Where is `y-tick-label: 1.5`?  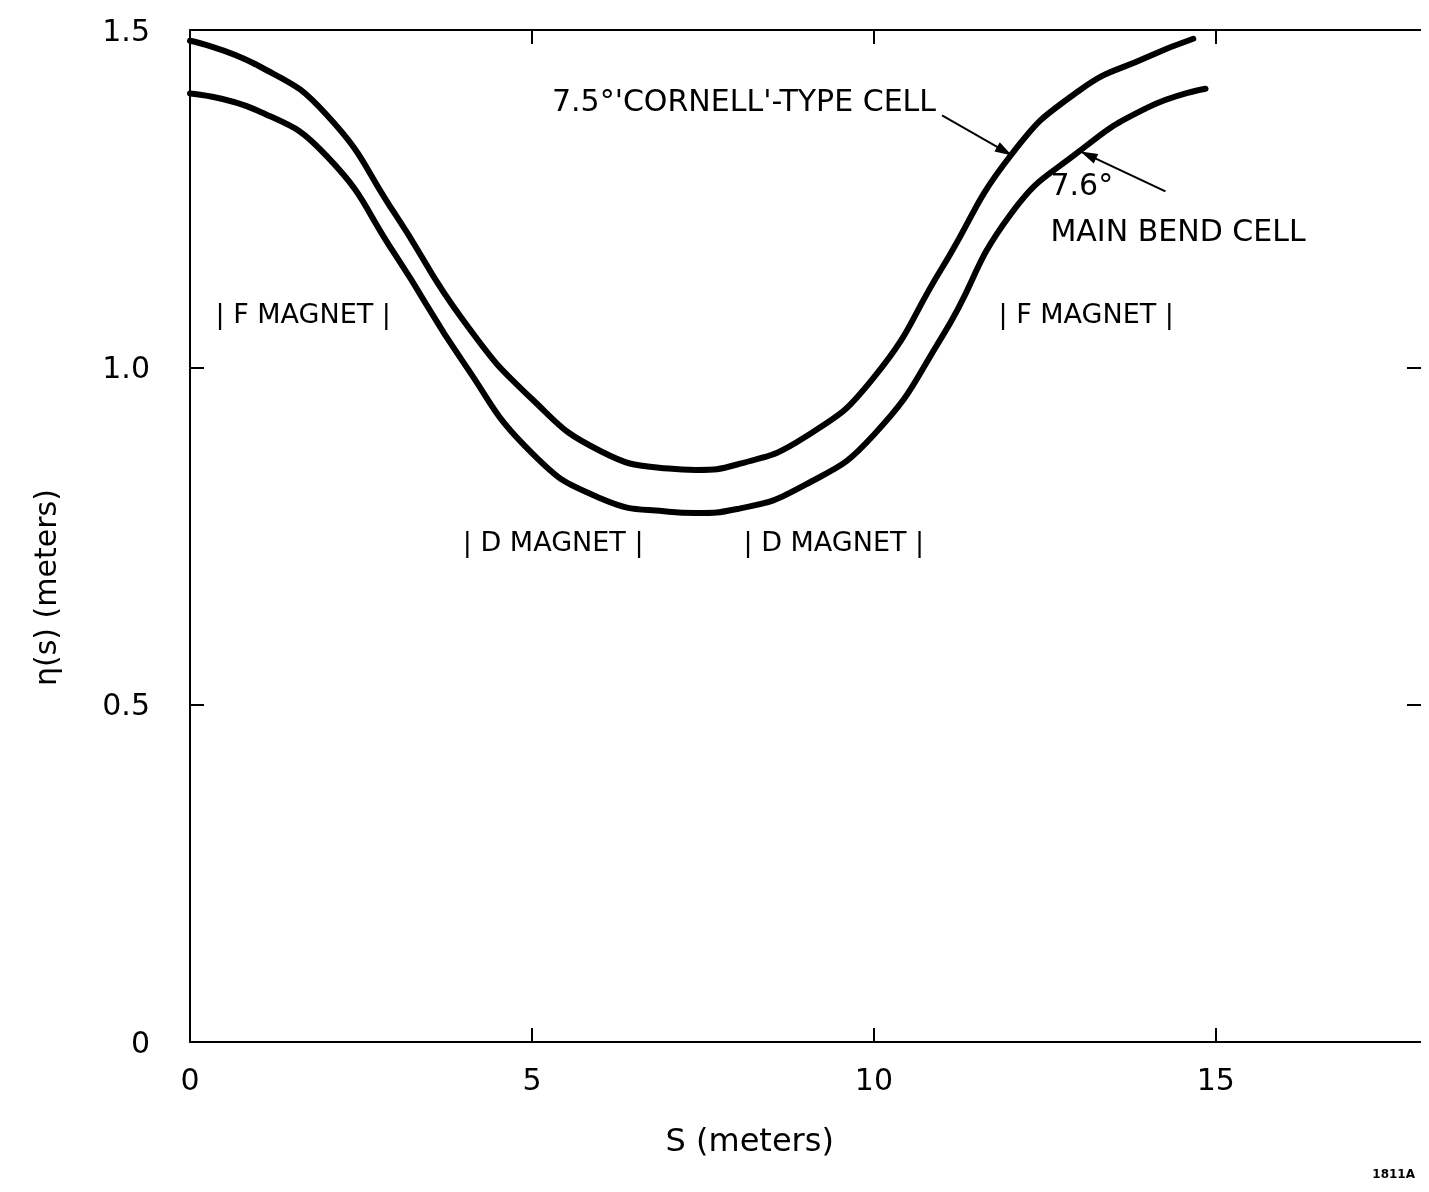 y-tick-label: 1.5 is located at coordinates (126, 30).